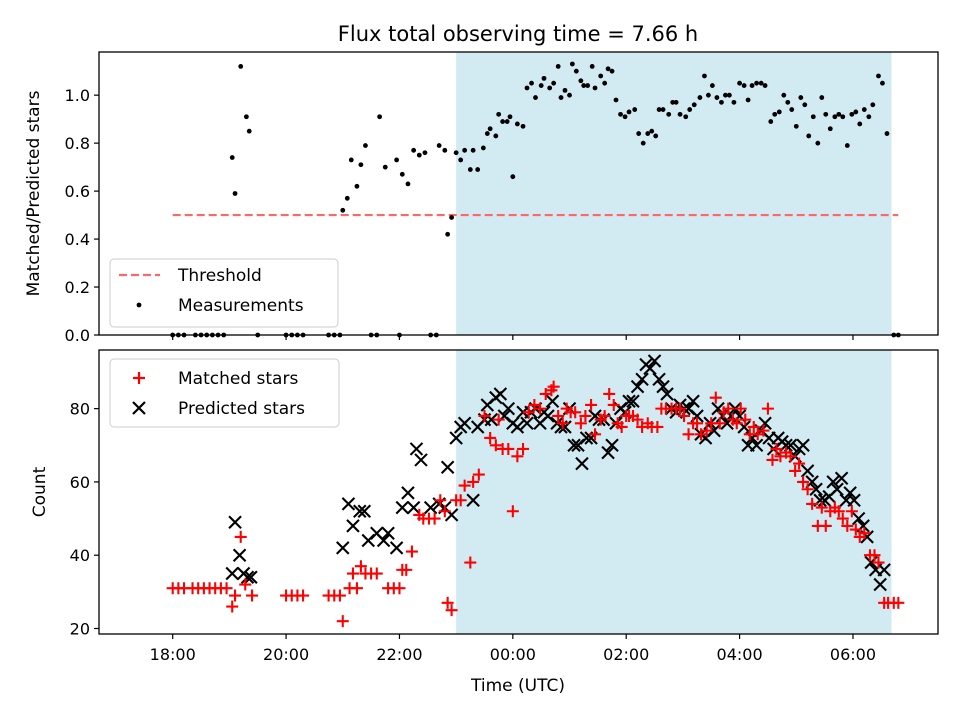 The width and height of the screenshot is (960, 720). What do you see at coordinates (40, 491) in the screenshot?
I see `count-y-label: Count` at bounding box center [40, 491].